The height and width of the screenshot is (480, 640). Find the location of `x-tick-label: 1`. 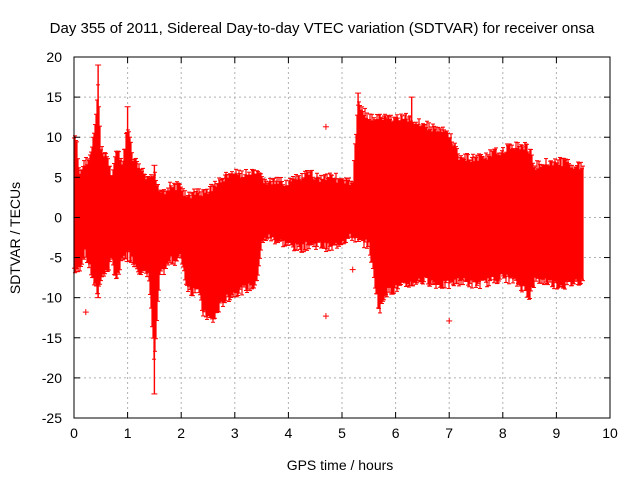

x-tick-label: 1 is located at coordinates (128, 433).